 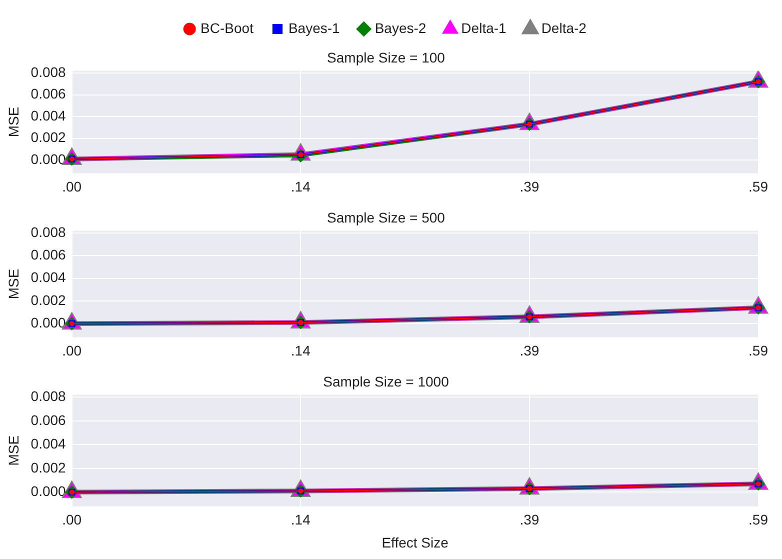 I want to click on legend-label: BC-Boot, so click(x=227, y=28).